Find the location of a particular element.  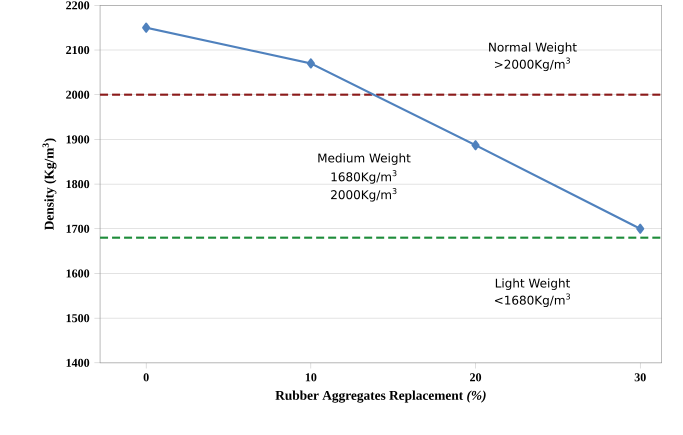

x-tick-label: 10 is located at coordinates (311, 377).